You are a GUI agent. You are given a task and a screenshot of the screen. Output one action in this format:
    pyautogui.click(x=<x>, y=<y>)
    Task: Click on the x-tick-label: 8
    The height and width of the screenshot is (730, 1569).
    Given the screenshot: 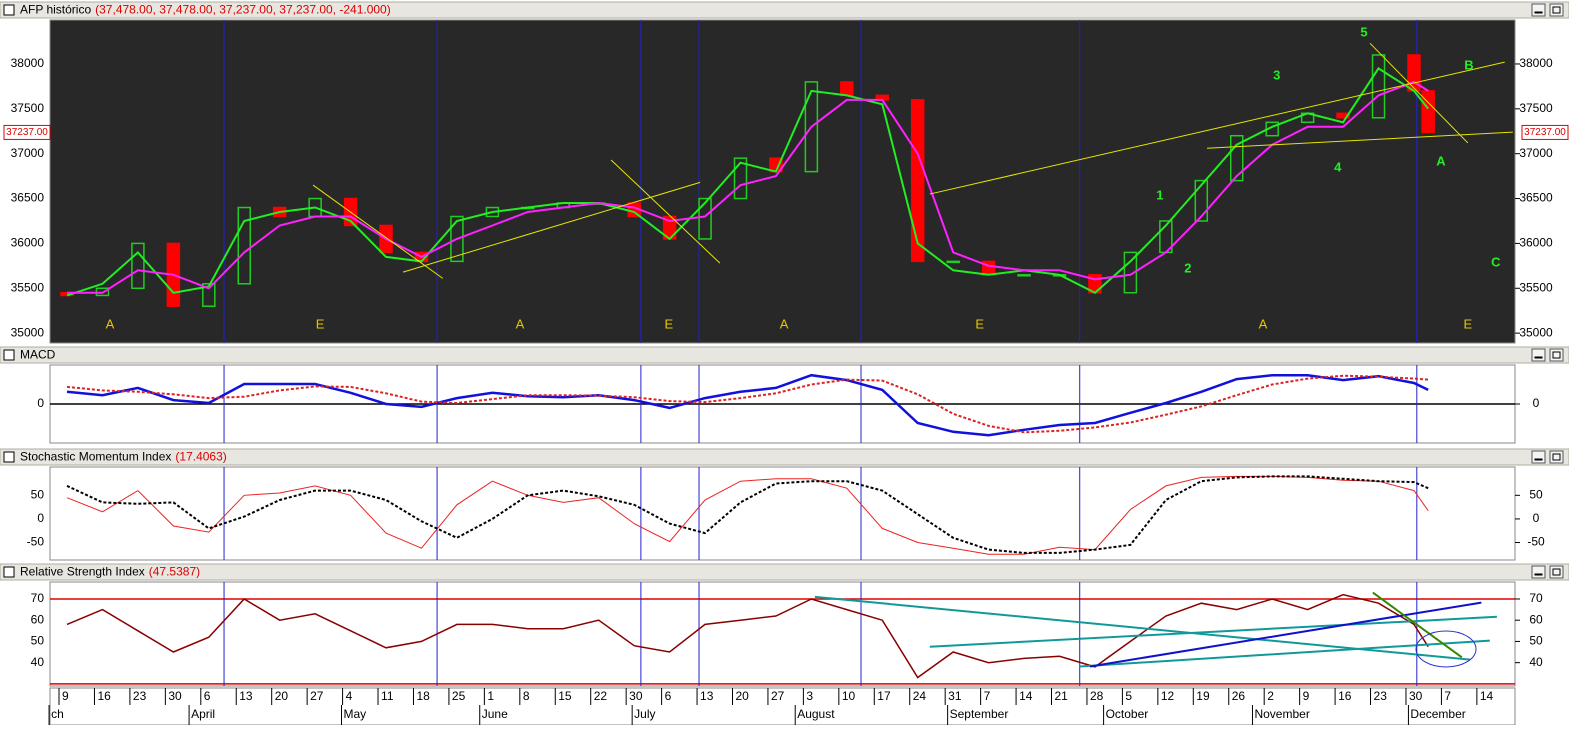 What is the action you would take?
    pyautogui.click(x=526, y=696)
    